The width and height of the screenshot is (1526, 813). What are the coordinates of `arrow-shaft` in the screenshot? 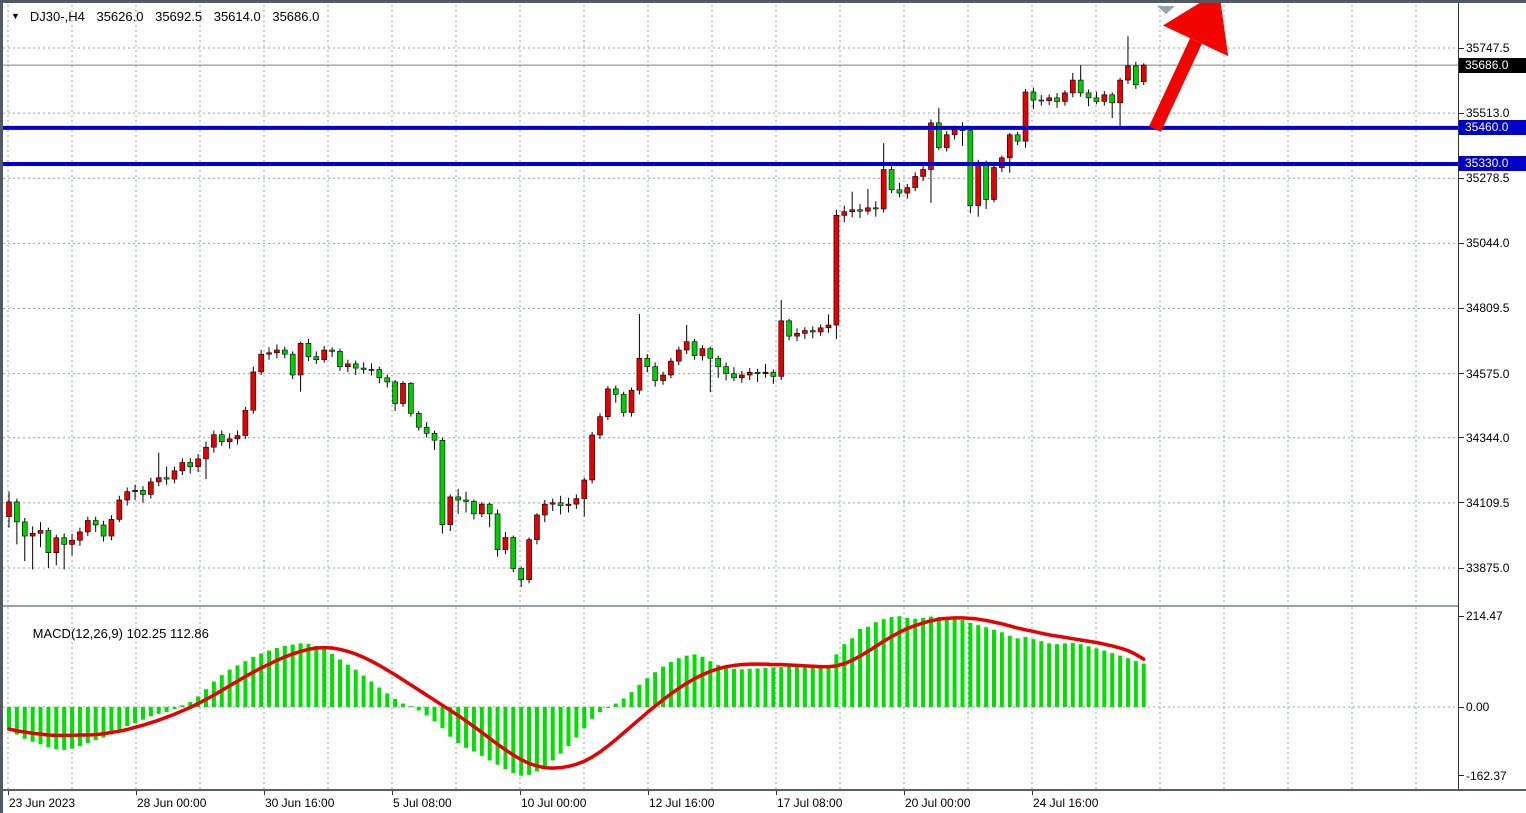 It's located at (1175, 85).